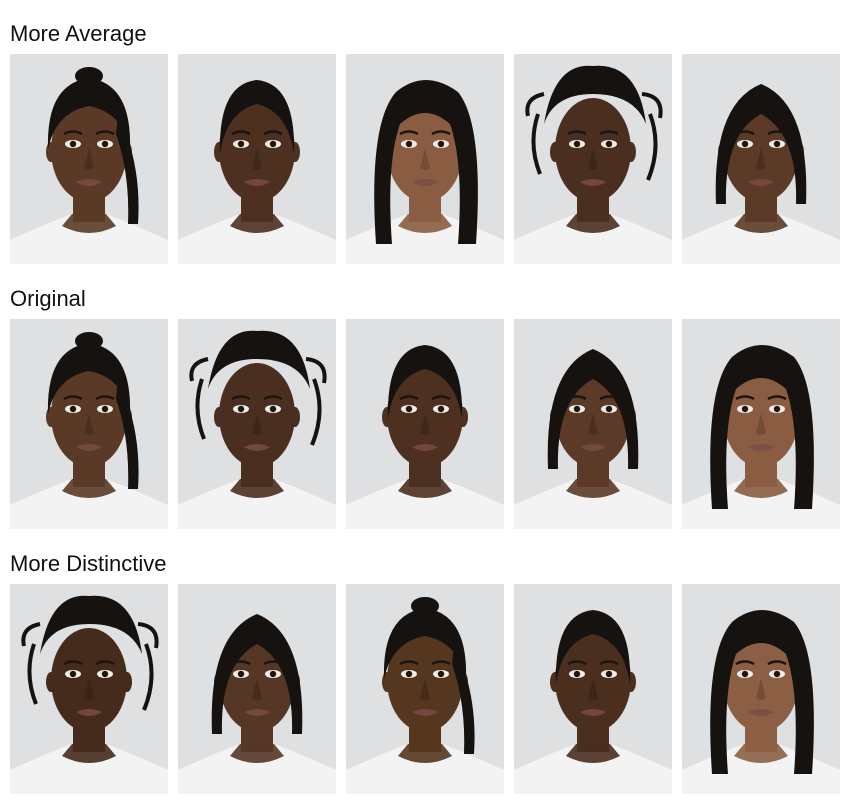 Image resolution: width=850 pixels, height=805 pixels. I want to click on row-title: More Average, so click(78, 33).